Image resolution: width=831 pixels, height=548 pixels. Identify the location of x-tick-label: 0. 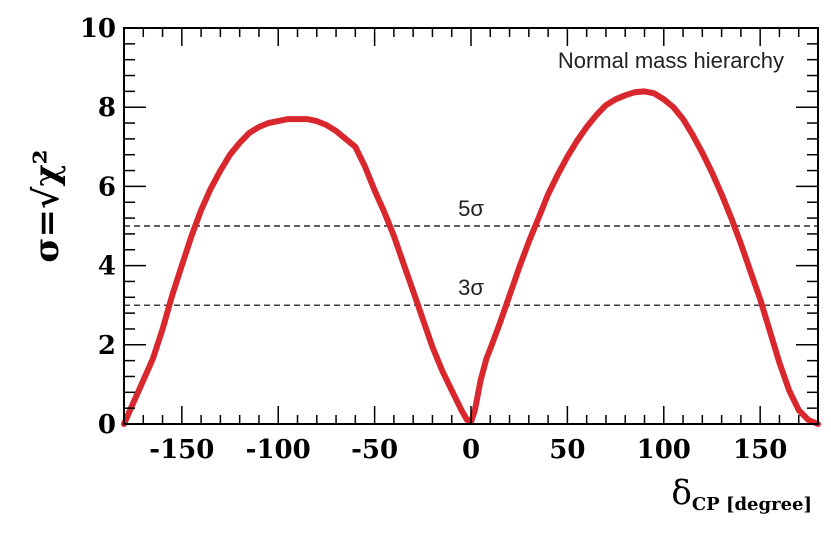
(471, 450).